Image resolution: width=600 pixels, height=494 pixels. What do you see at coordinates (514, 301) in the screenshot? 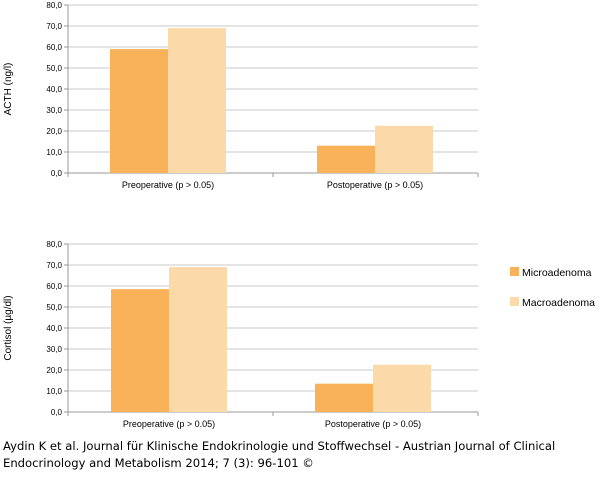
I see `legend-swatch-macroadenoma` at bounding box center [514, 301].